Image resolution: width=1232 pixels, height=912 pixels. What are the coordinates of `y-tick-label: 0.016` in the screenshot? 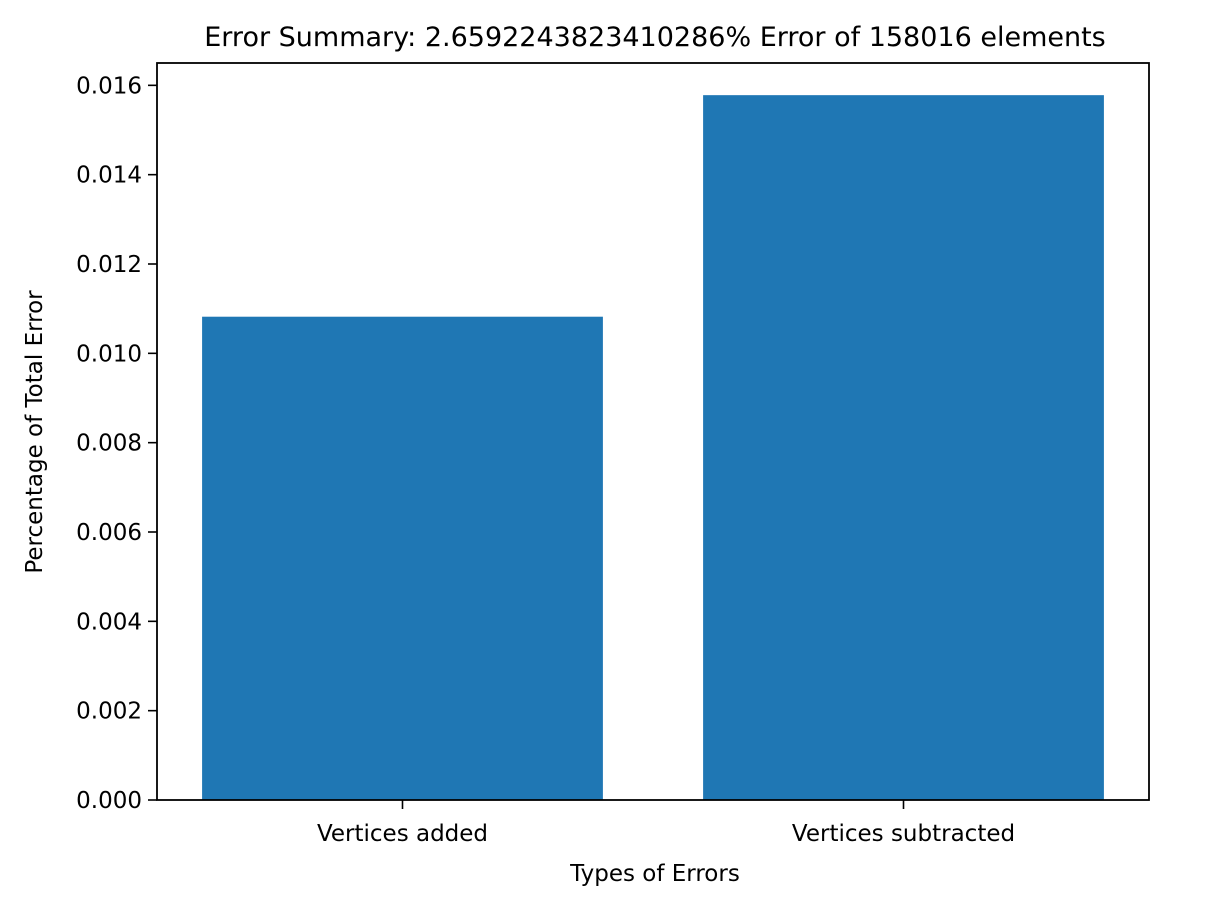 It's located at (109, 86).